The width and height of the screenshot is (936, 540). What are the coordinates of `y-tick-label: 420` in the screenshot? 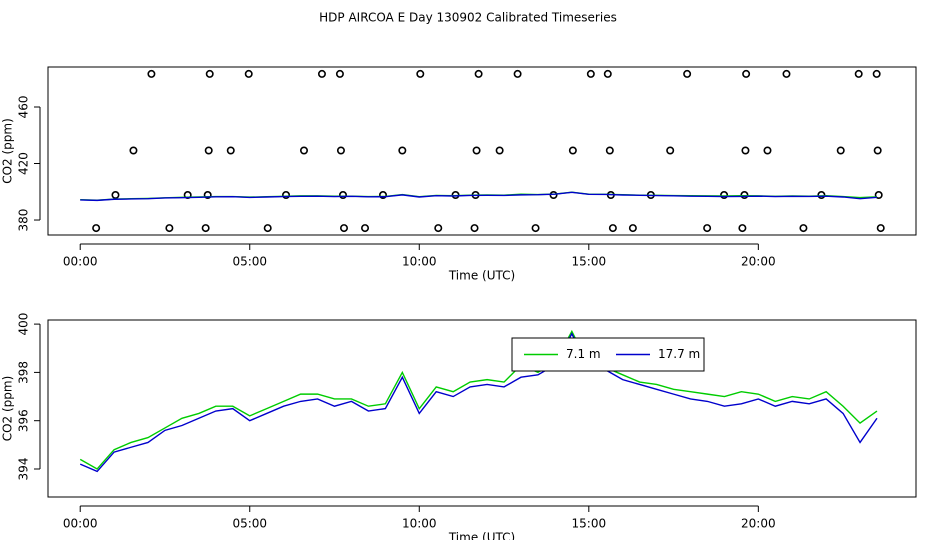 It's located at (24, 163).